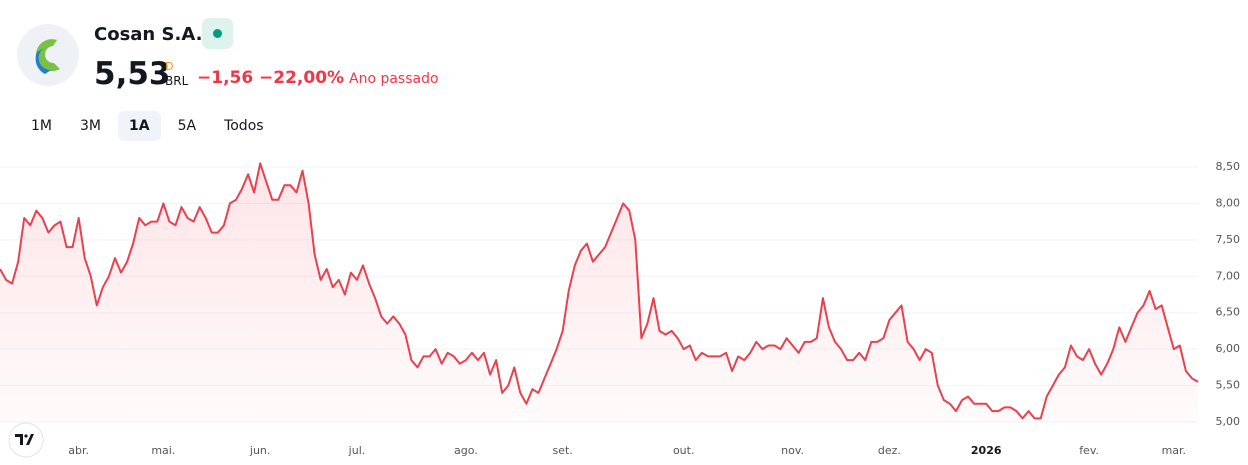 Image resolution: width=1248 pixels, height=465 pixels. What do you see at coordinates (684, 450) in the screenshot?
I see `x-tick-label: out.` at bounding box center [684, 450].